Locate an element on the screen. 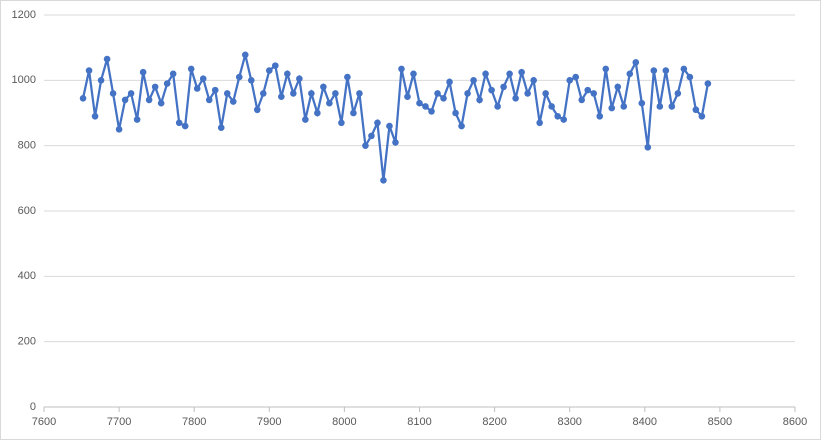 Image resolution: width=821 pixels, height=440 pixels. x-tick-label: 7900 is located at coordinates (269, 422).